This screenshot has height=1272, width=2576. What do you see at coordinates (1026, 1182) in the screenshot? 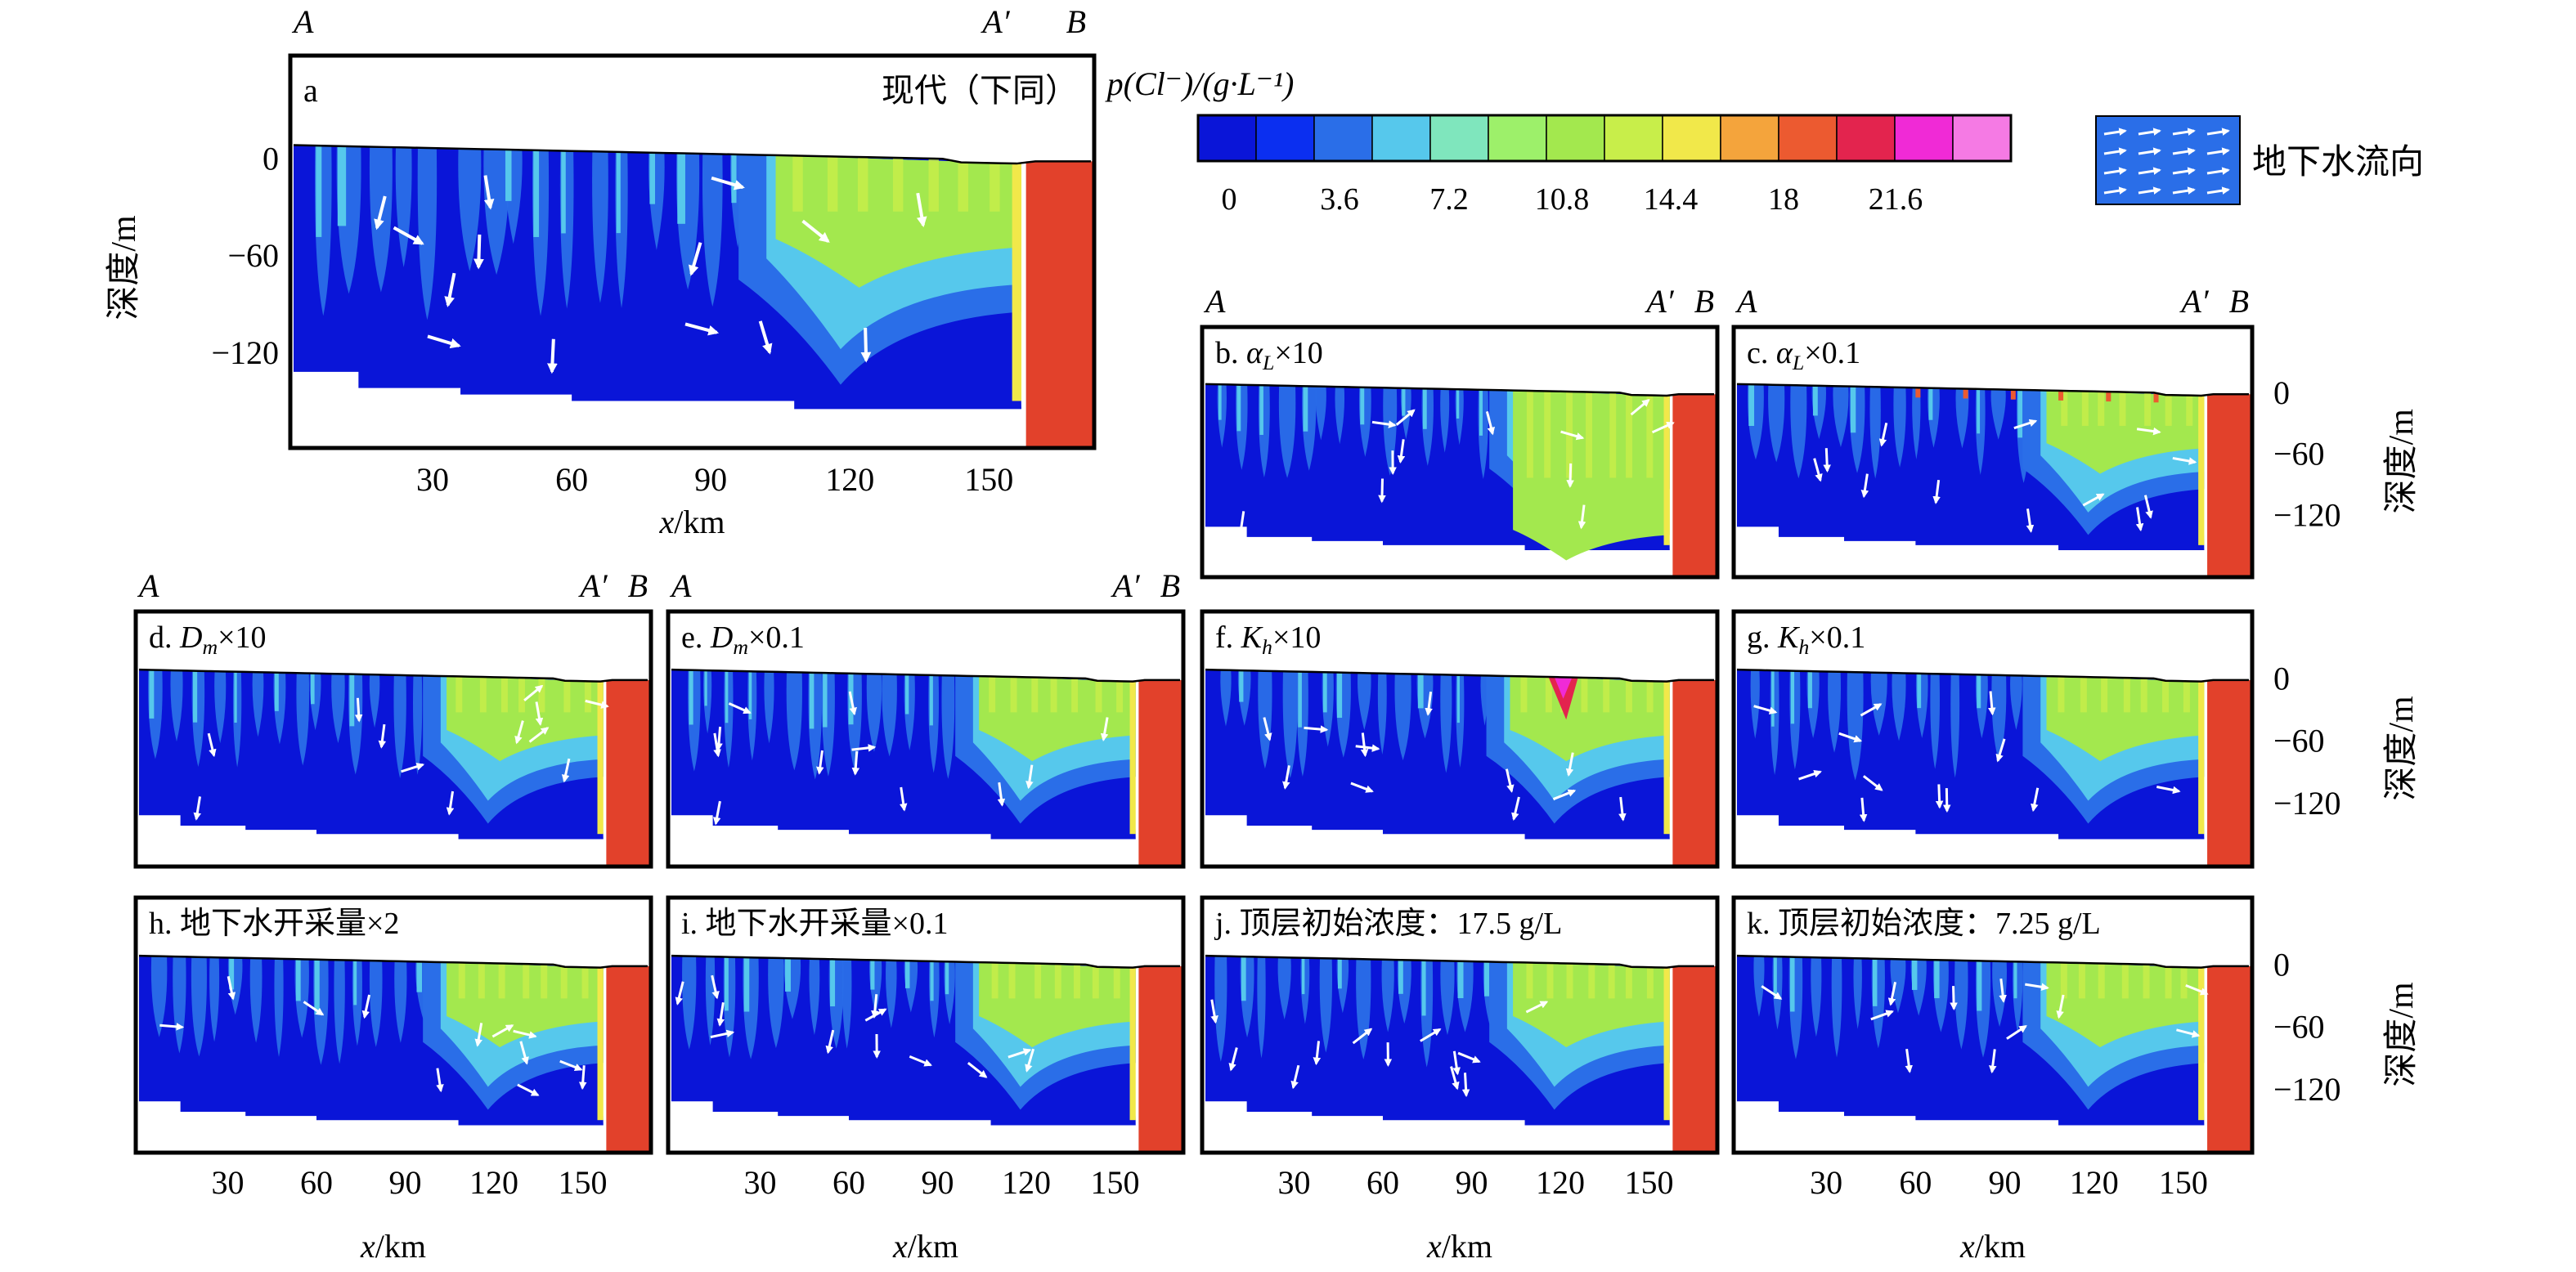
I see `x-tick-label: 120` at bounding box center [1026, 1182].